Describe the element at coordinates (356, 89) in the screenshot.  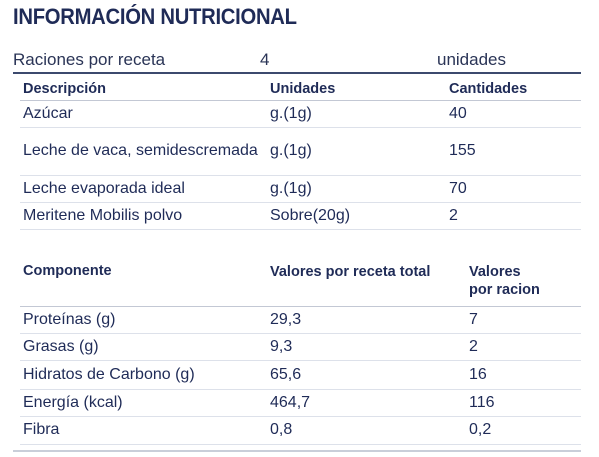
I see `header-unidades: Unidades` at that location.